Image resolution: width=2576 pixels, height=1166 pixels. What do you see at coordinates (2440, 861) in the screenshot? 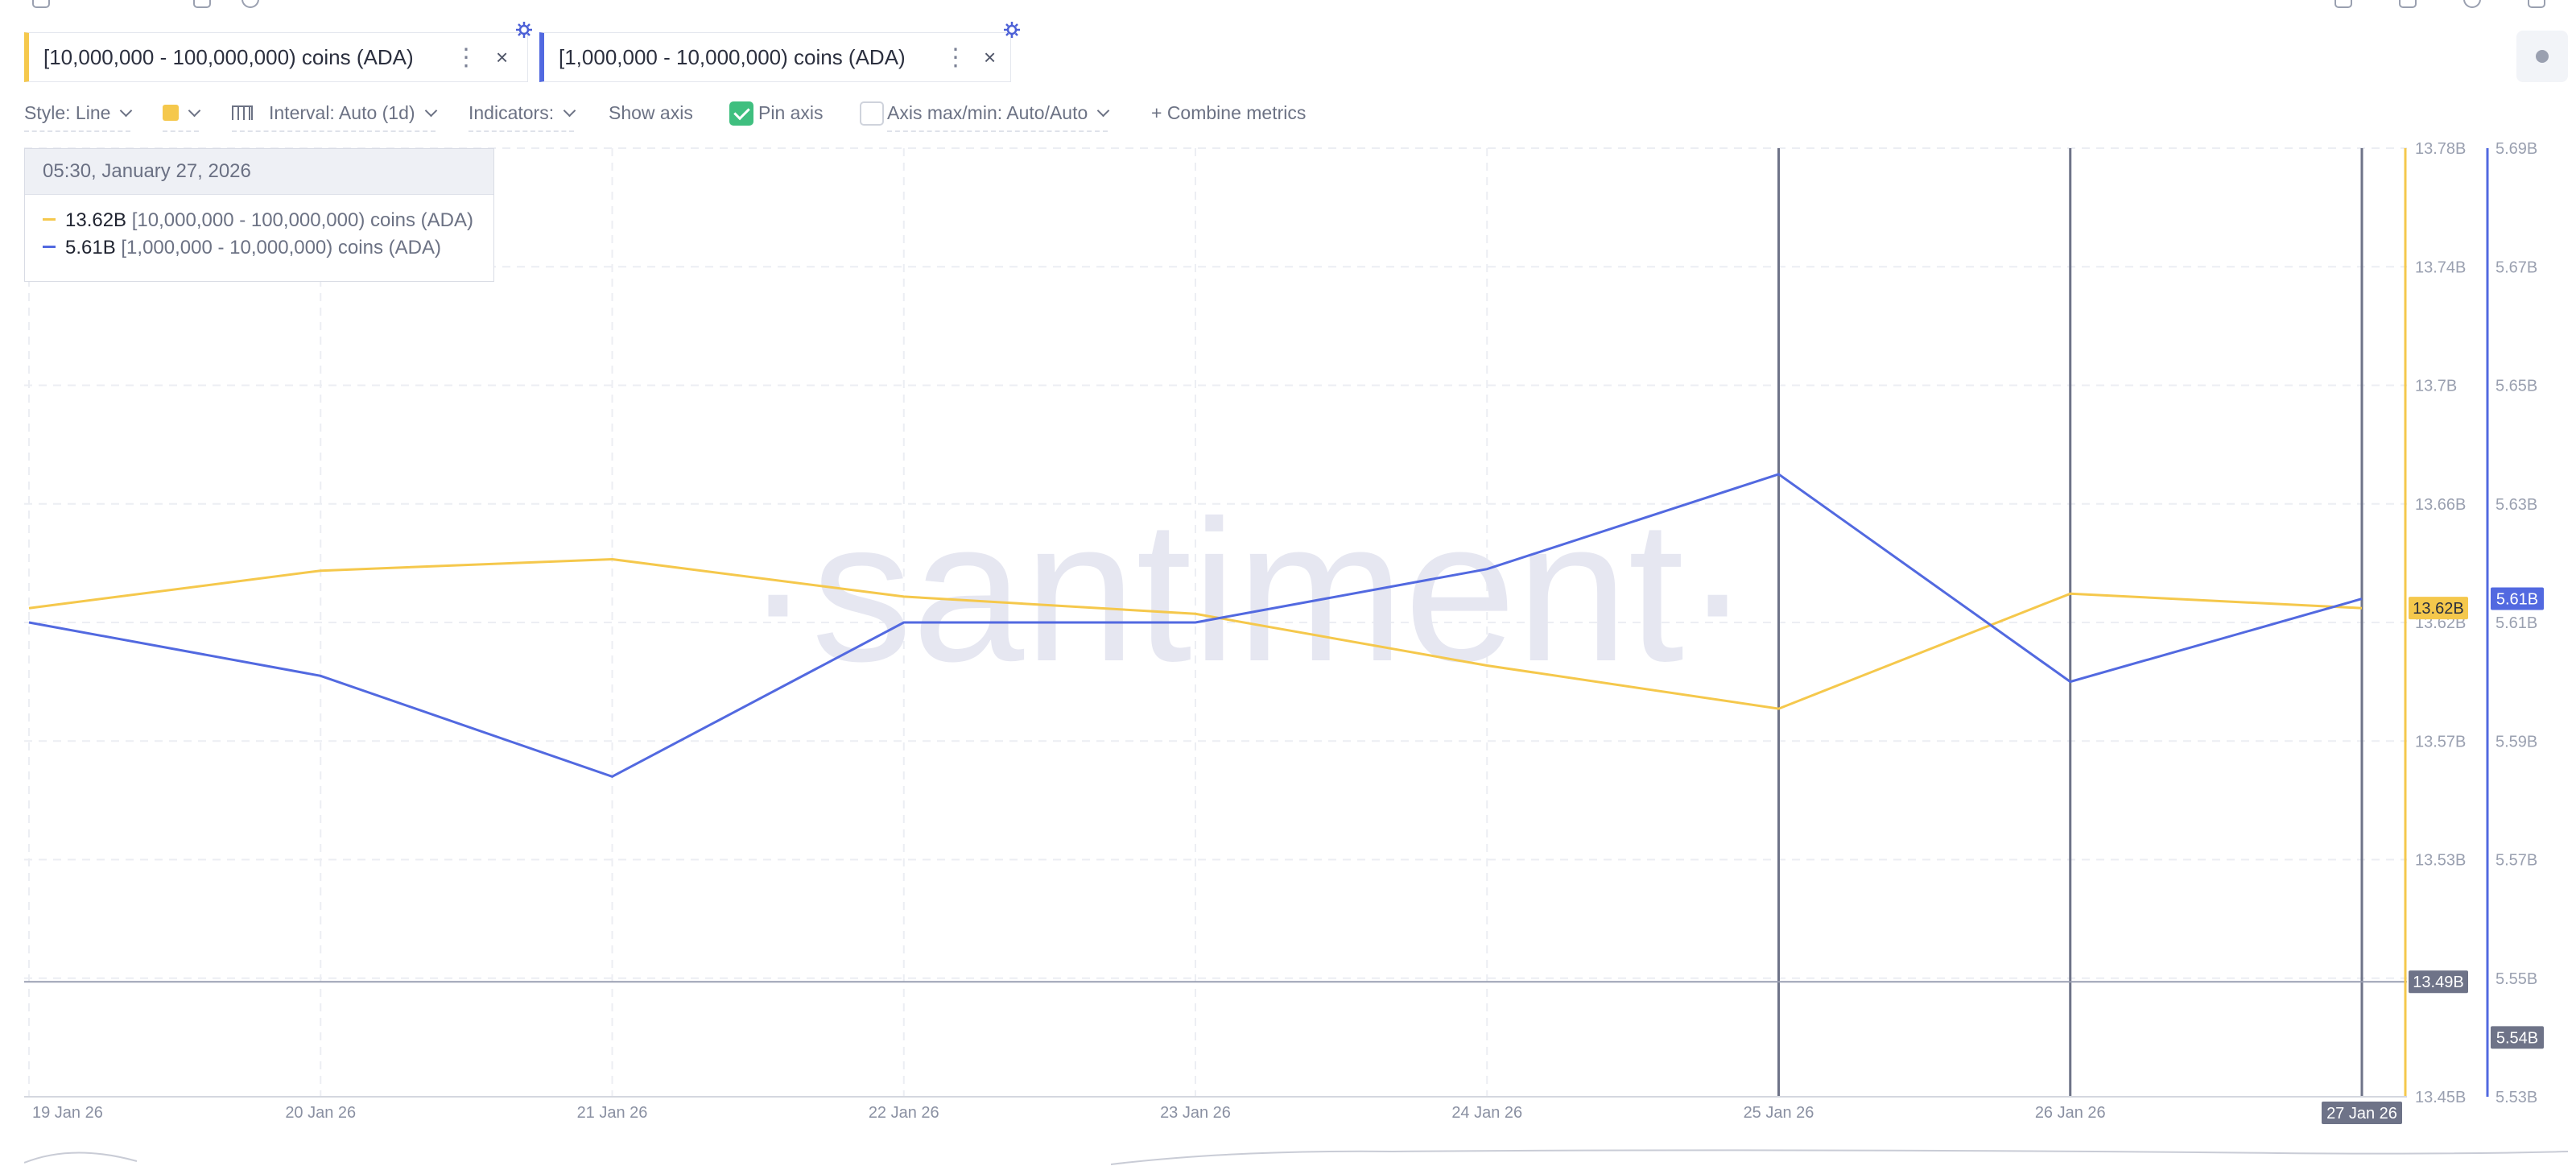
I see `left-axis-tick-label: 13.53B` at bounding box center [2440, 861].